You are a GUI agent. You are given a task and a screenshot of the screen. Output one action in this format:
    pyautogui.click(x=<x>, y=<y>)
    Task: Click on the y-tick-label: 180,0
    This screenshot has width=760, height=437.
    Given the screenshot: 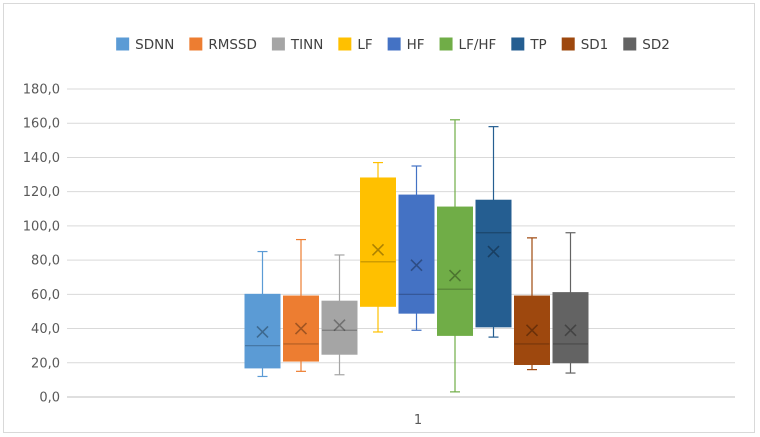 What is the action you would take?
    pyautogui.click(x=41, y=90)
    